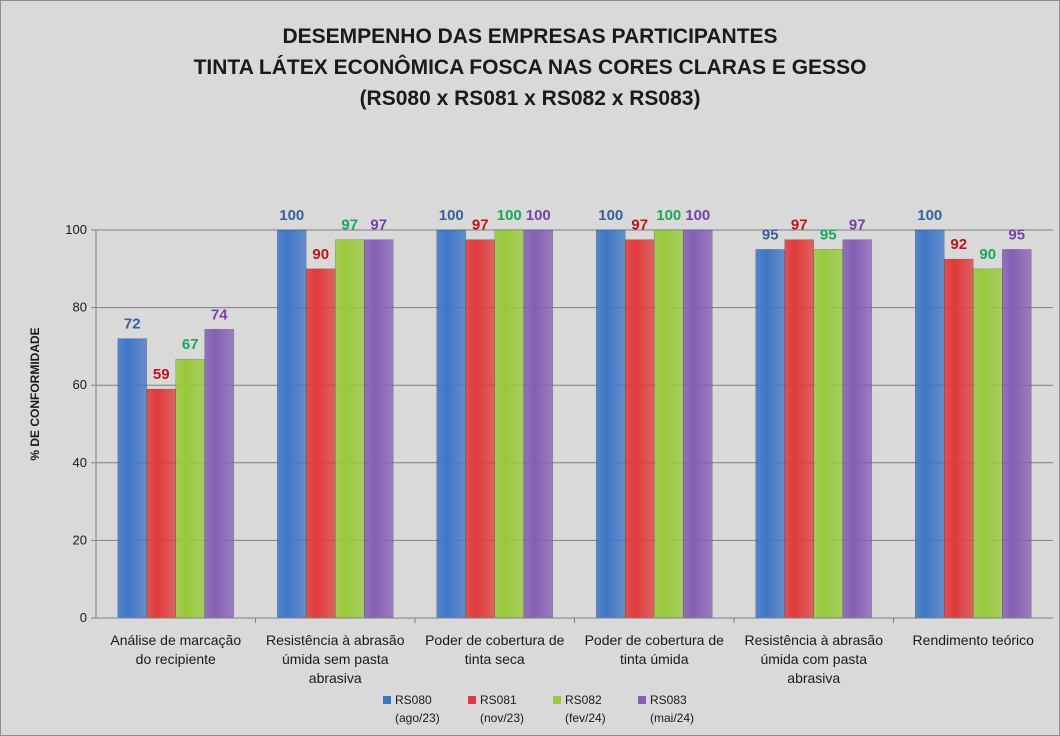 Image resolution: width=1060 pixels, height=736 pixels. What do you see at coordinates (958, 244) in the screenshot?
I see `value-label: 92` at bounding box center [958, 244].